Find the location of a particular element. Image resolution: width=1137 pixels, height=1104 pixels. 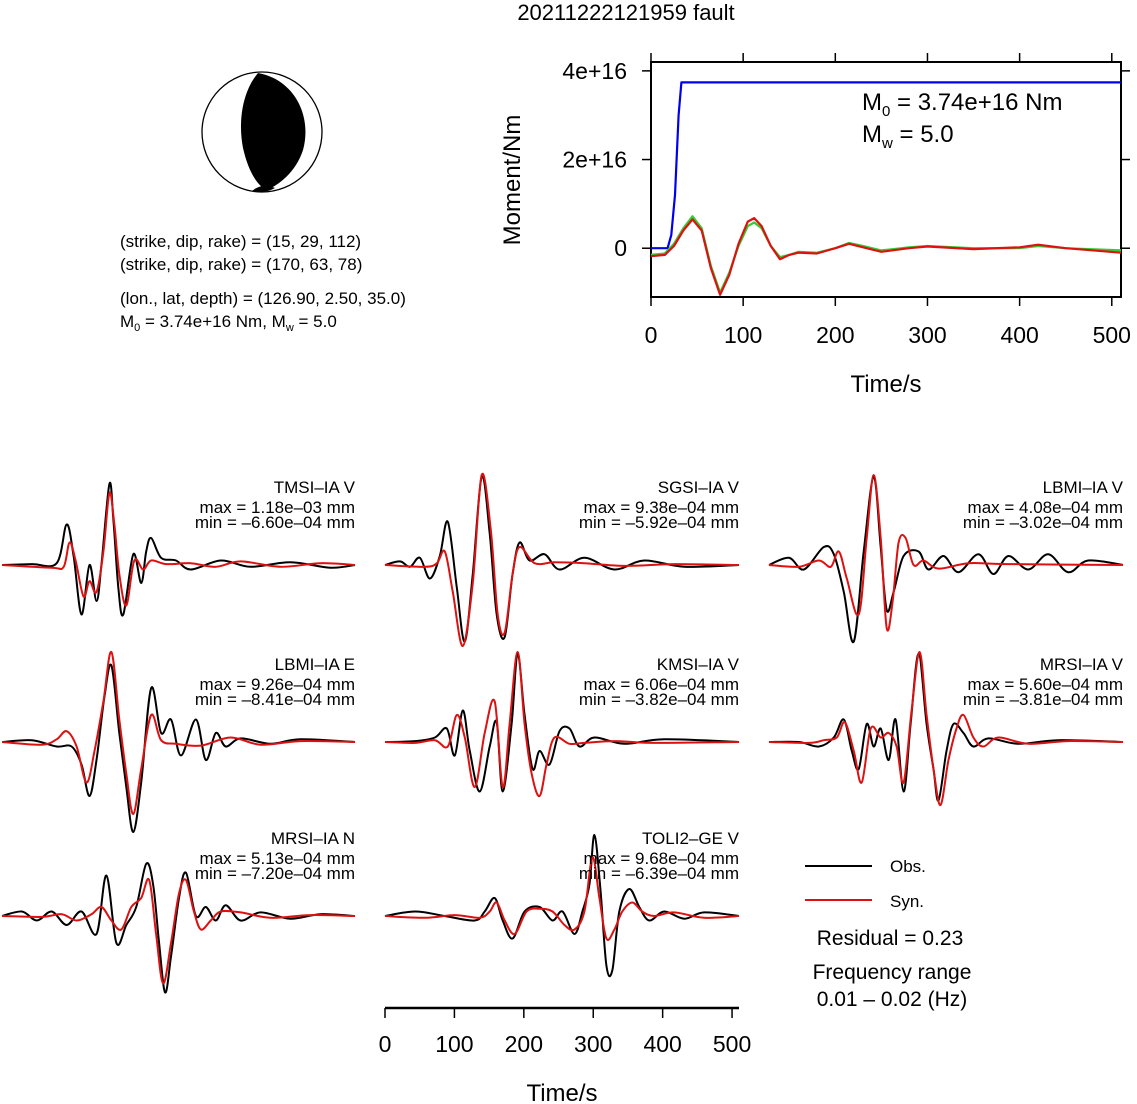

waveform-x-tick-label: 300 is located at coordinates (593, 1044).